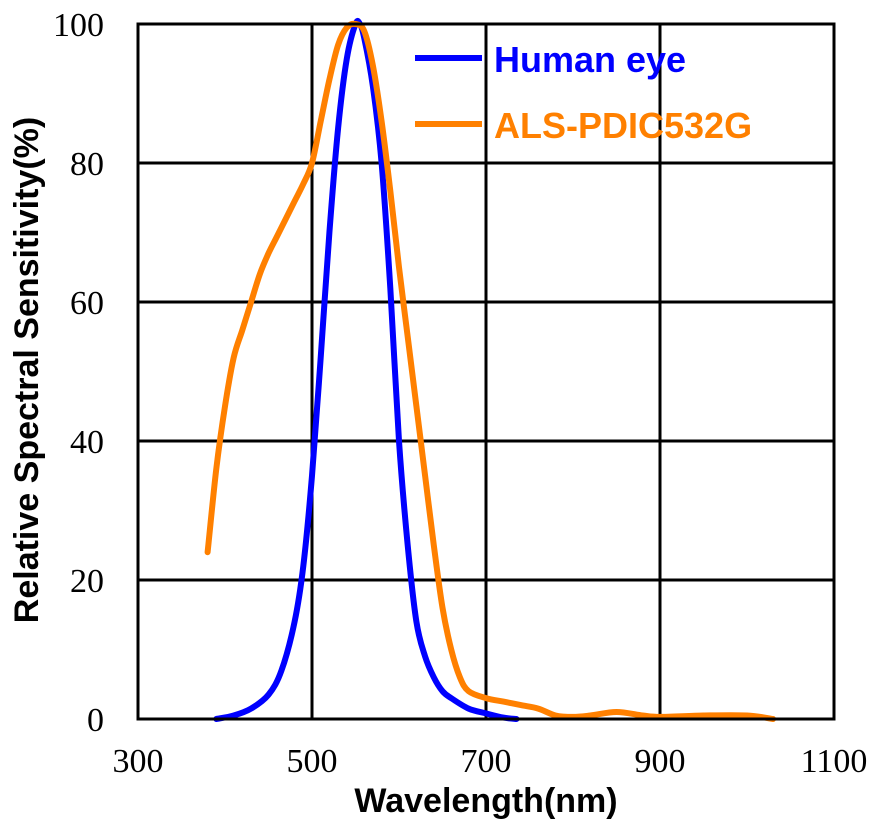 Image resolution: width=881 pixels, height=823 pixels. I want to click on y-tick-label-40: 40, so click(87, 442).